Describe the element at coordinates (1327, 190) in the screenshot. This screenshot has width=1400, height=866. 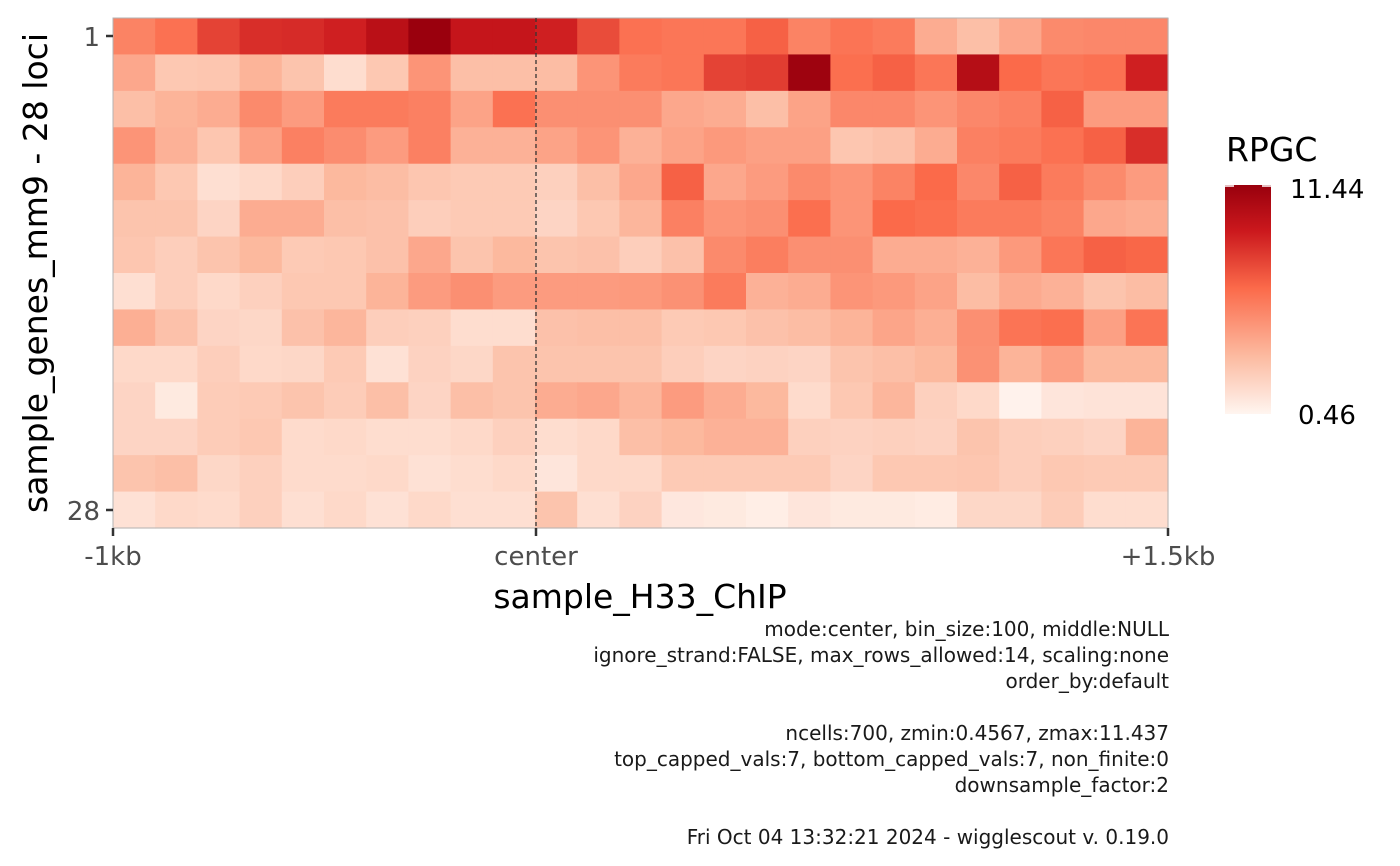
I see `legend-max-label: 11.44` at that location.